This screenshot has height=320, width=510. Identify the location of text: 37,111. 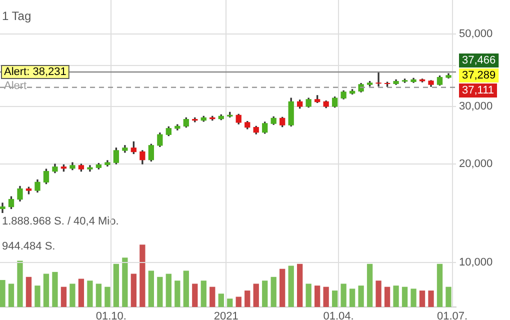
(478, 90).